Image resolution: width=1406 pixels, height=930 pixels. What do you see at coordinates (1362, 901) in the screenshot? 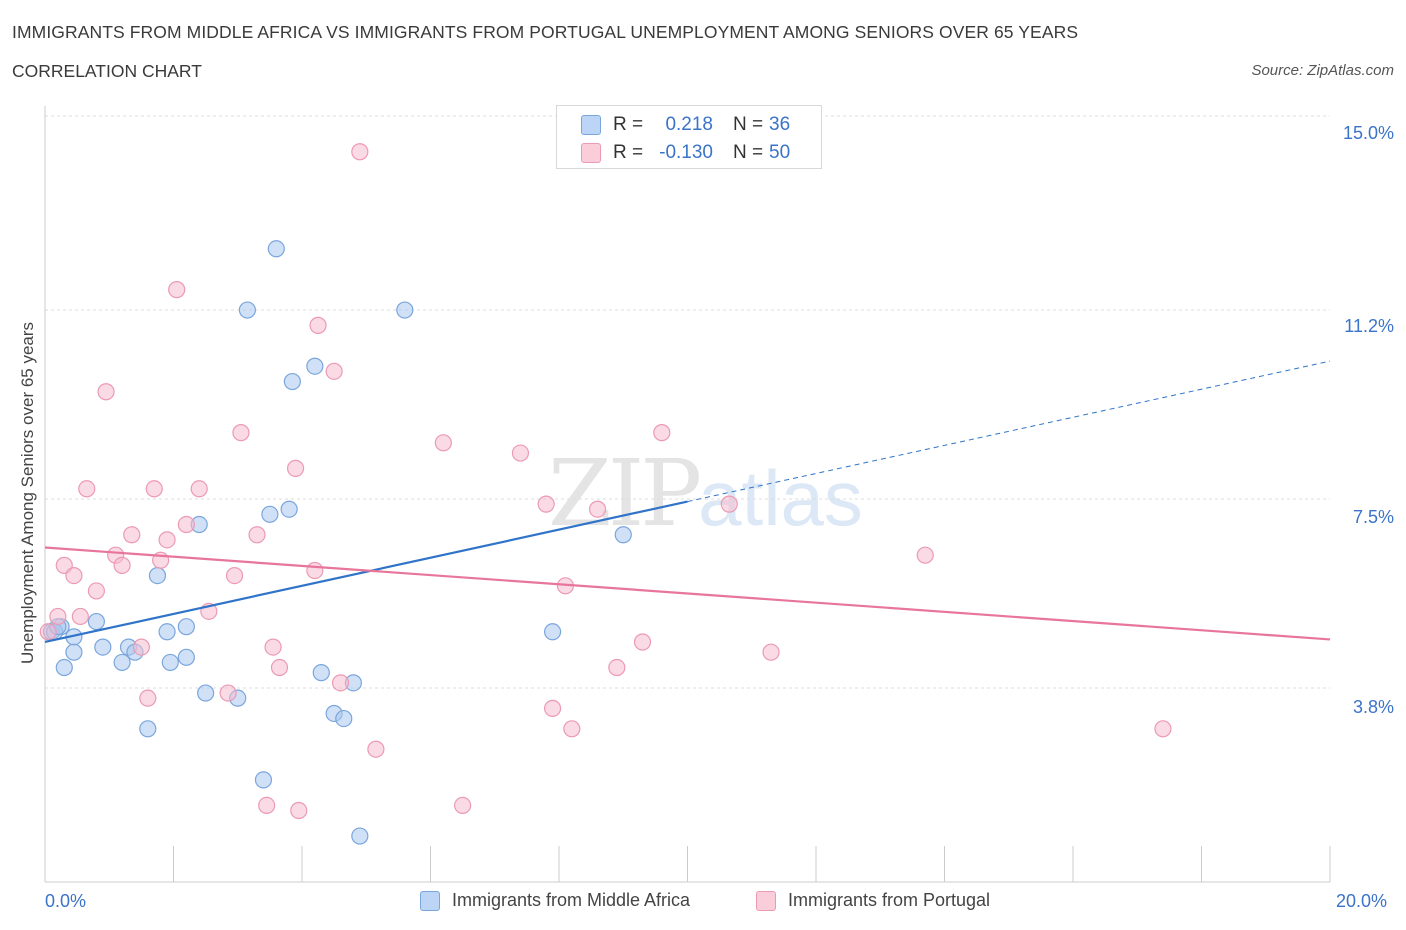
I see `x-tick-label-max: 20.0%` at bounding box center [1362, 901].